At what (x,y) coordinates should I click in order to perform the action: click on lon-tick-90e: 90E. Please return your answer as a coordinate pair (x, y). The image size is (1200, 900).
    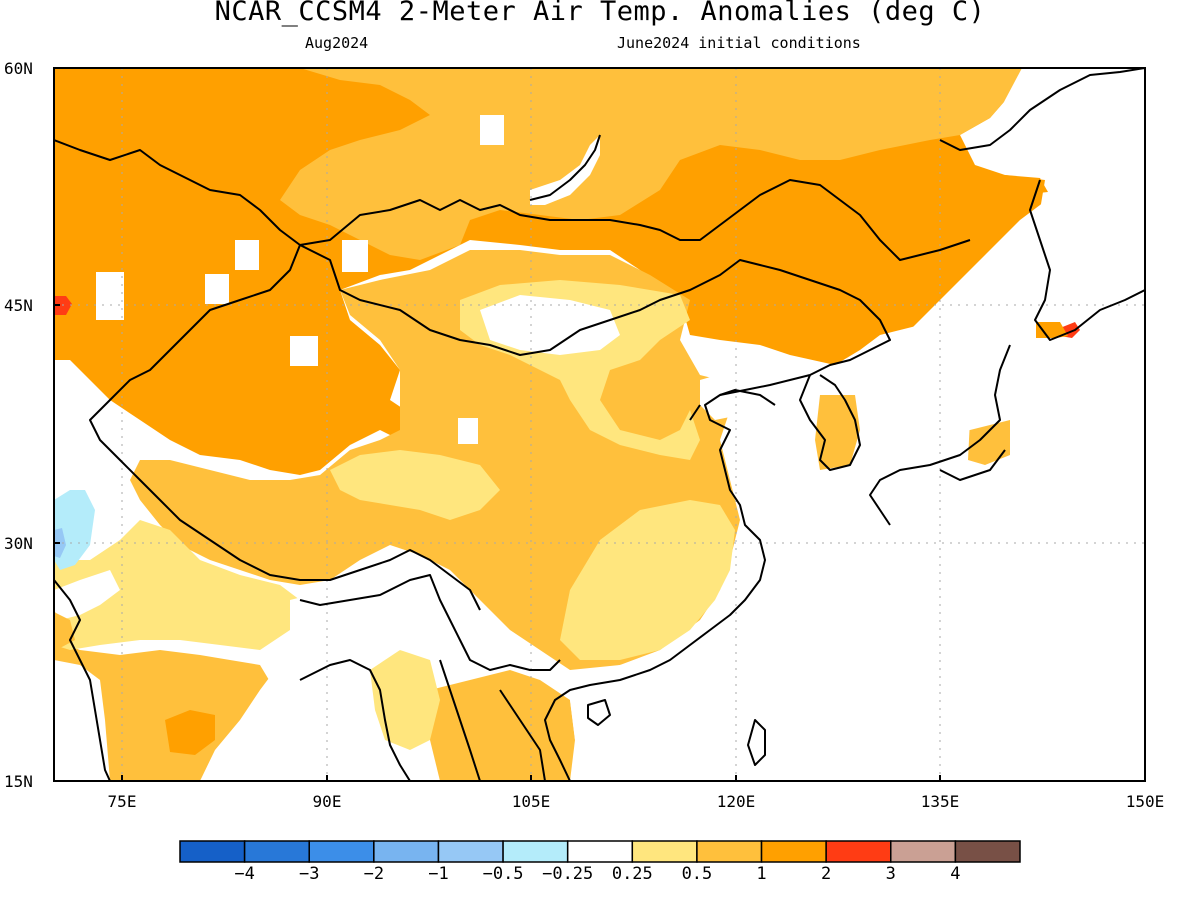
    Looking at the image, I should click on (327, 801).